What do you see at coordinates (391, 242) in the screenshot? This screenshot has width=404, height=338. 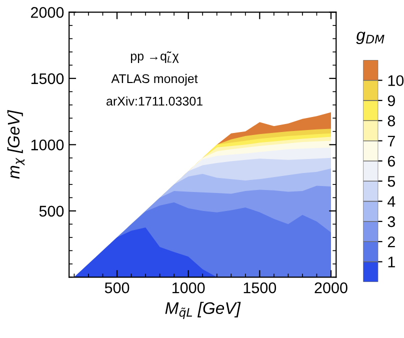 I see `color-bar-label: 2` at bounding box center [391, 242].